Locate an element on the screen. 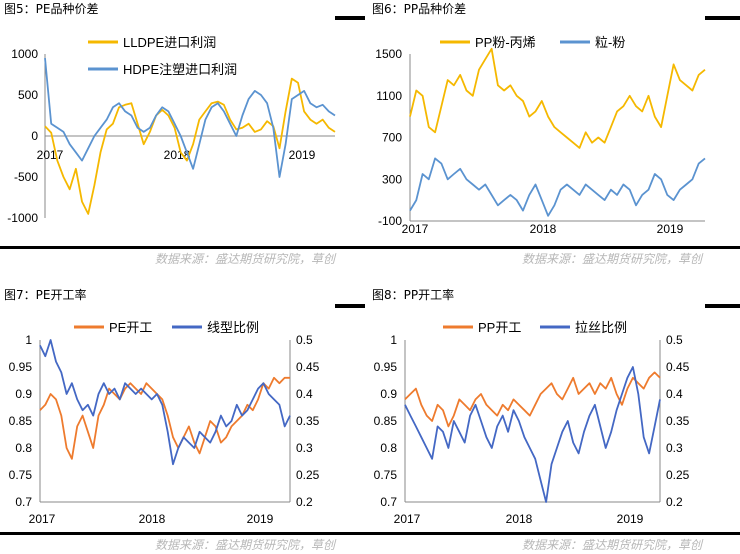  legend-label: 粒-粉 is located at coordinates (610, 42).